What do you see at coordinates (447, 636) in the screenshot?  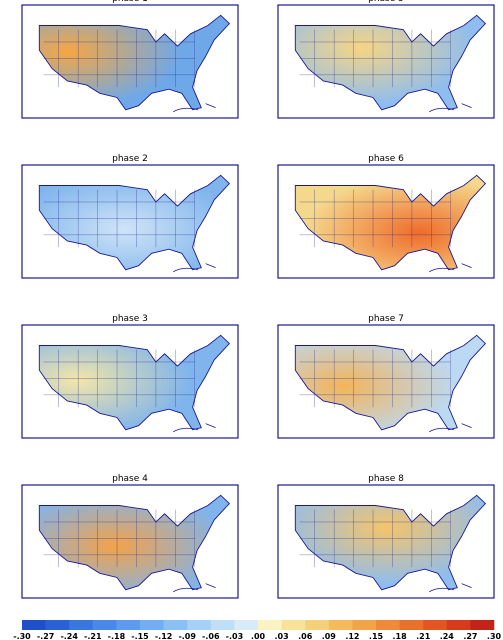 I see `colorbar-label: .24` at bounding box center [447, 636].